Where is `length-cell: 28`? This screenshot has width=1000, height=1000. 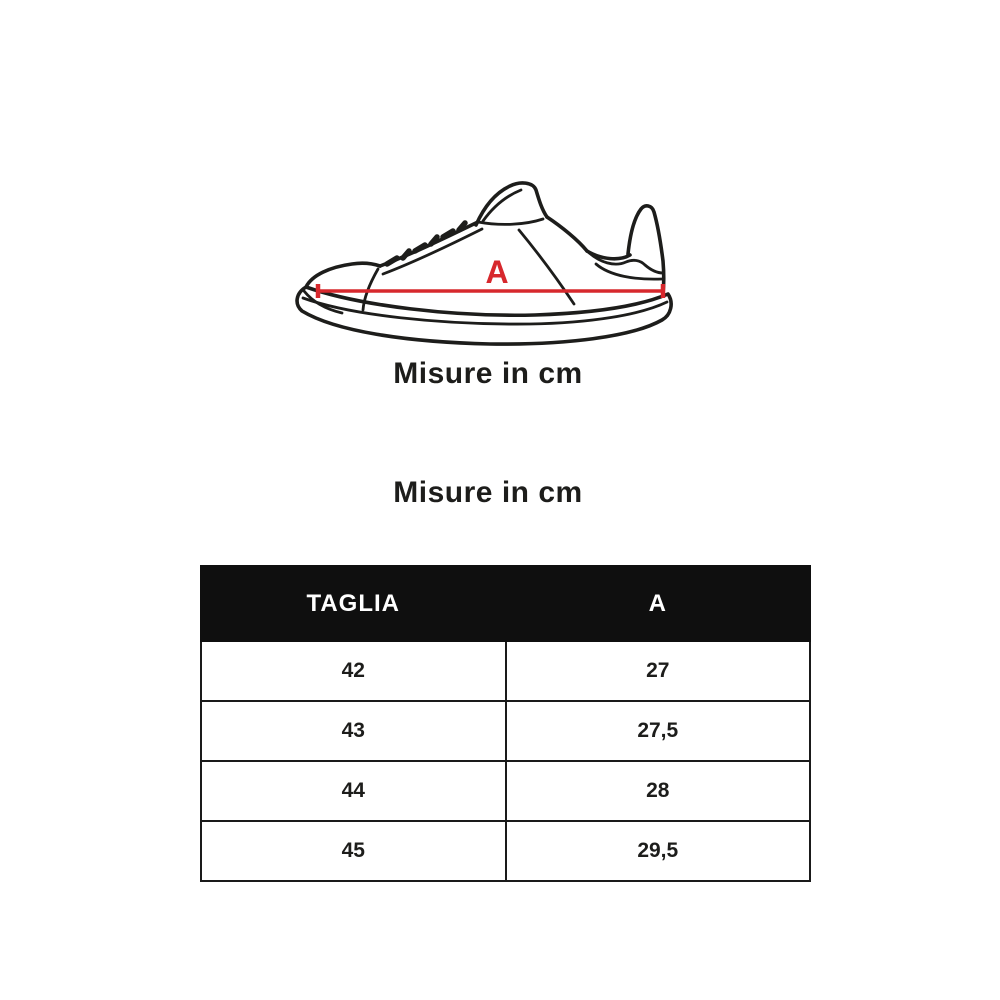 length-cell: 28 is located at coordinates (657, 791).